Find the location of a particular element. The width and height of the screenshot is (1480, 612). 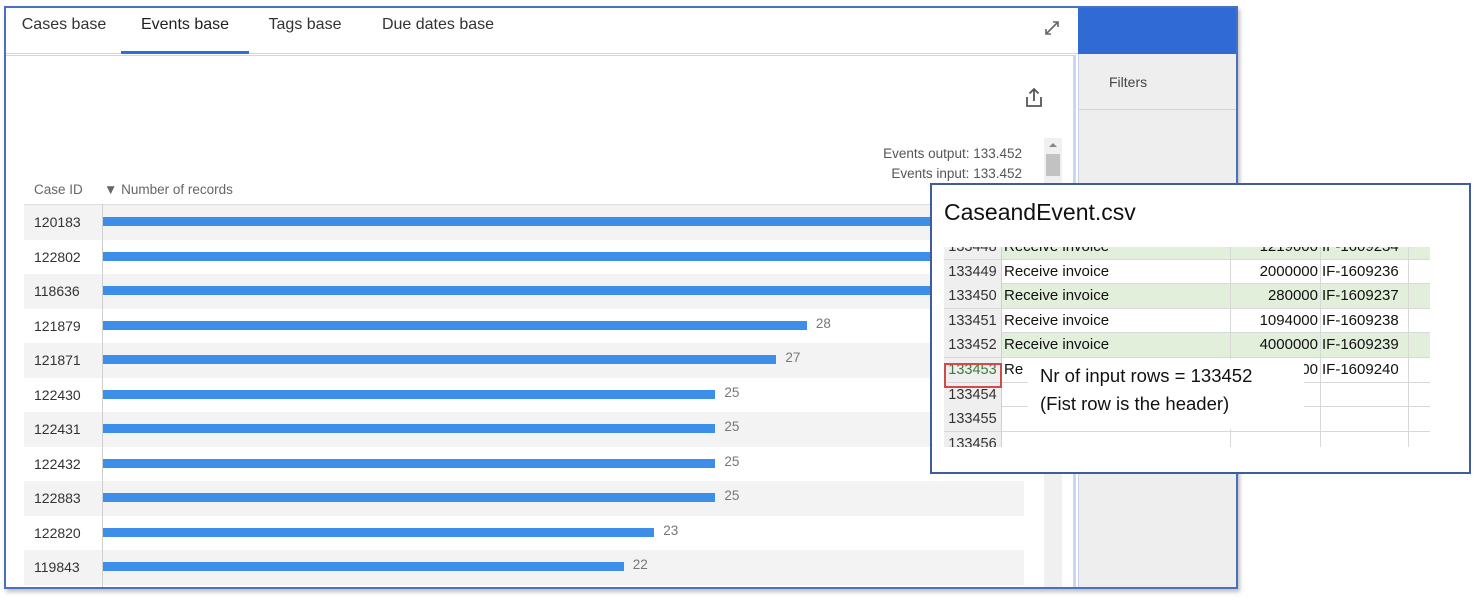

table-row: 118636 is located at coordinates (524, 291).